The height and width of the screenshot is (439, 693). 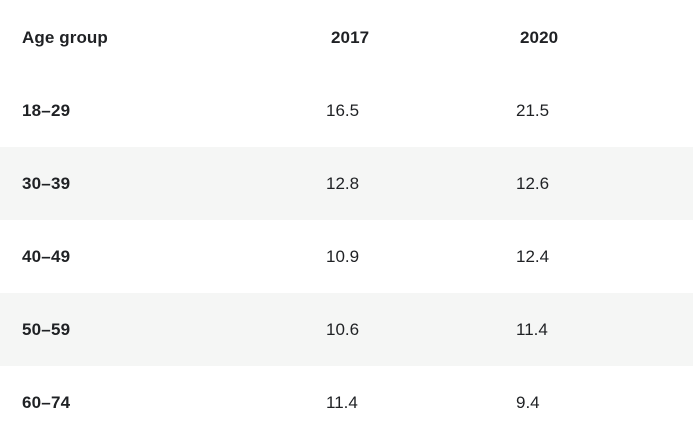 I want to click on header-age-group: Age group, so click(x=65, y=37).